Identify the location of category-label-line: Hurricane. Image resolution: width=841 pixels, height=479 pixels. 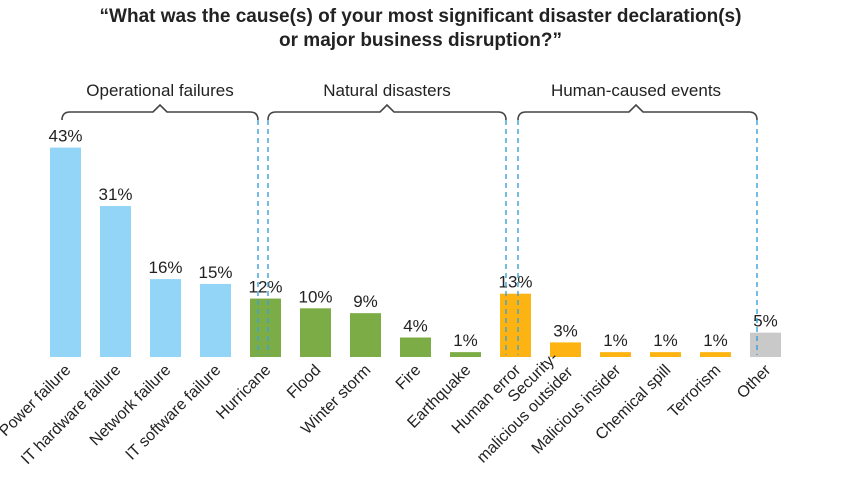
(243, 392).